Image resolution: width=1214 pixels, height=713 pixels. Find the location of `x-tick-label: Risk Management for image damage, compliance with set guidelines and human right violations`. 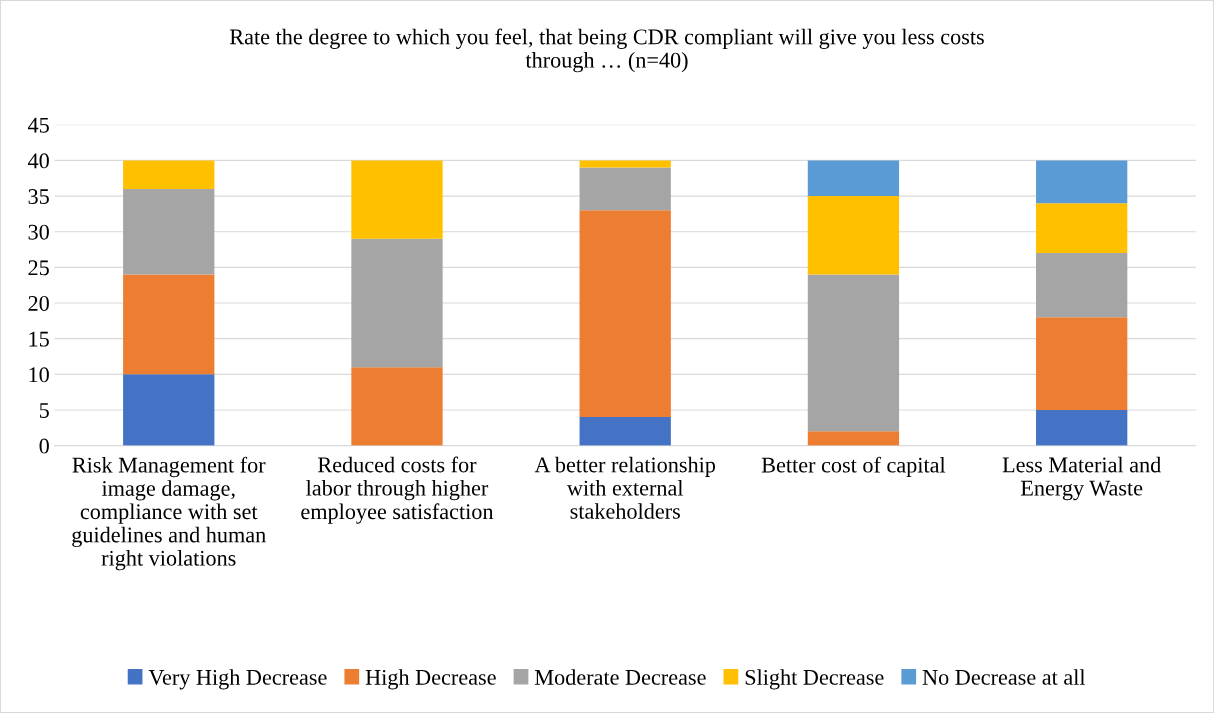

x-tick-label: Risk Management for image damage, compliance with set guidelines and human right violations is located at coordinates (169, 513).